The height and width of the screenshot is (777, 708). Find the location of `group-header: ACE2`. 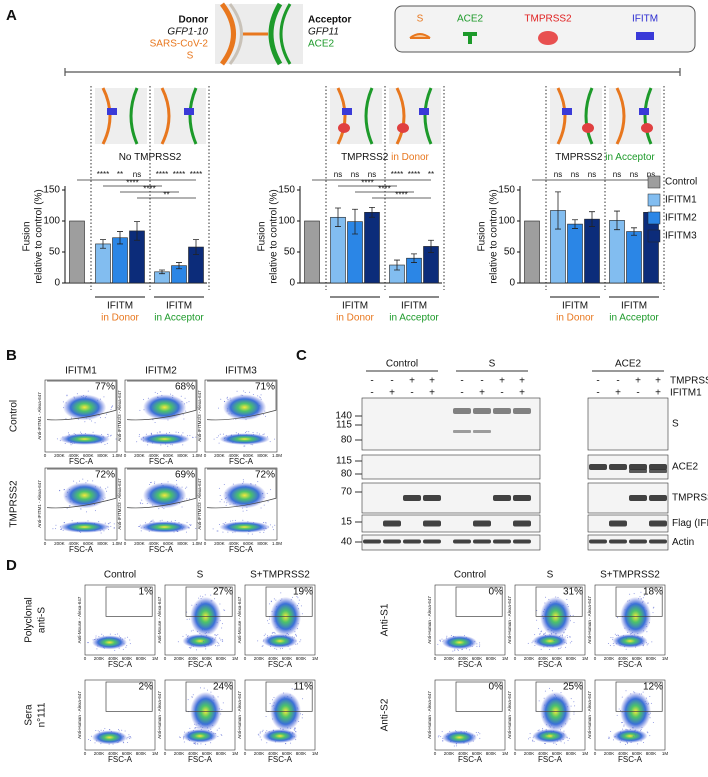

group-header: ACE2 is located at coordinates (628, 364).